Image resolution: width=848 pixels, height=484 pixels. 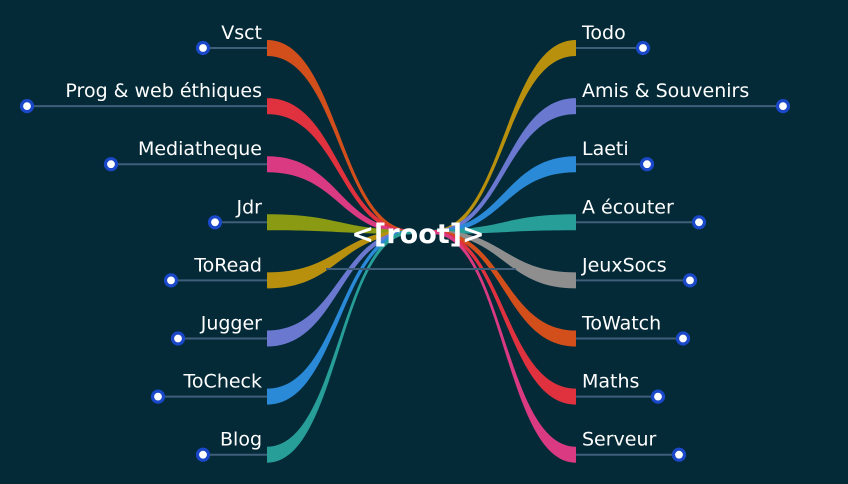 I want to click on node-label-a-ecouter: A écouter, so click(x=628, y=207).